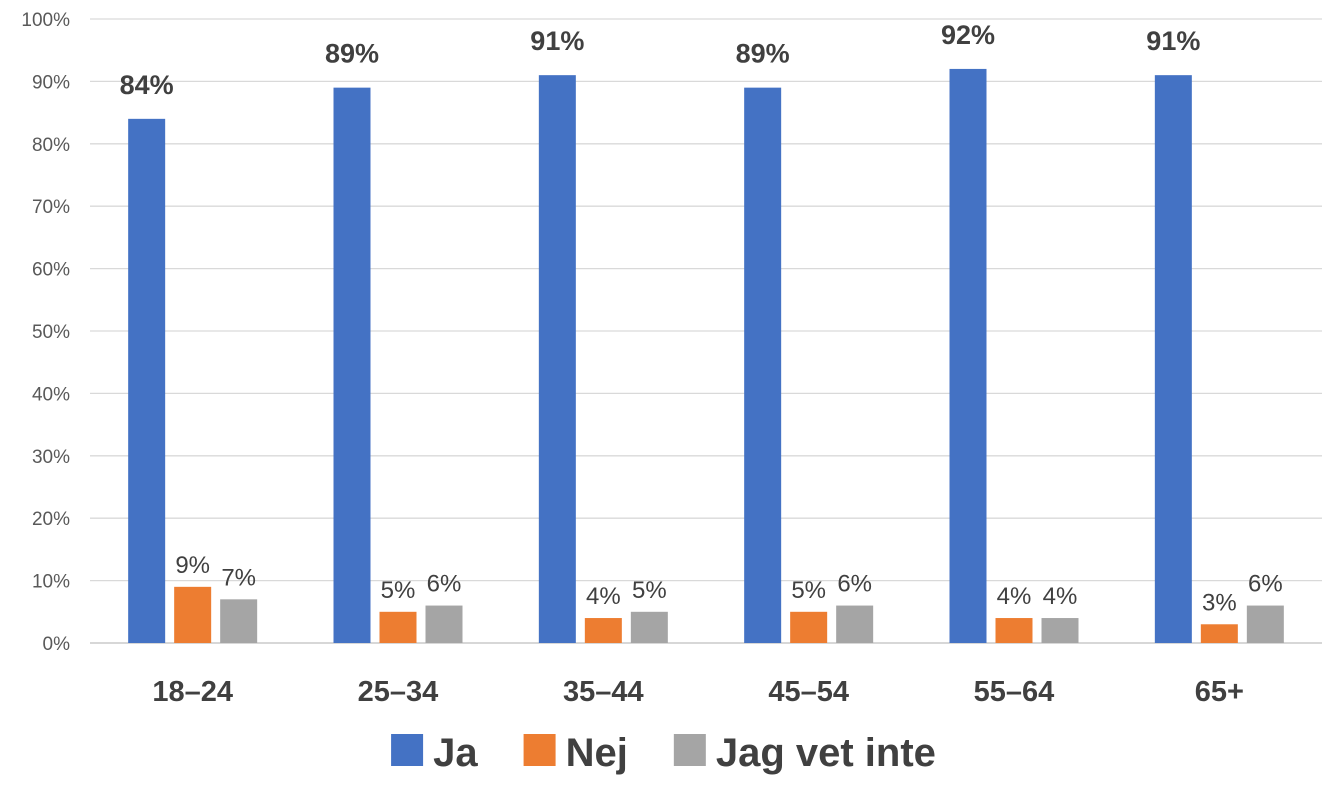  I want to click on x-tick-label: 25–34, so click(398, 692).